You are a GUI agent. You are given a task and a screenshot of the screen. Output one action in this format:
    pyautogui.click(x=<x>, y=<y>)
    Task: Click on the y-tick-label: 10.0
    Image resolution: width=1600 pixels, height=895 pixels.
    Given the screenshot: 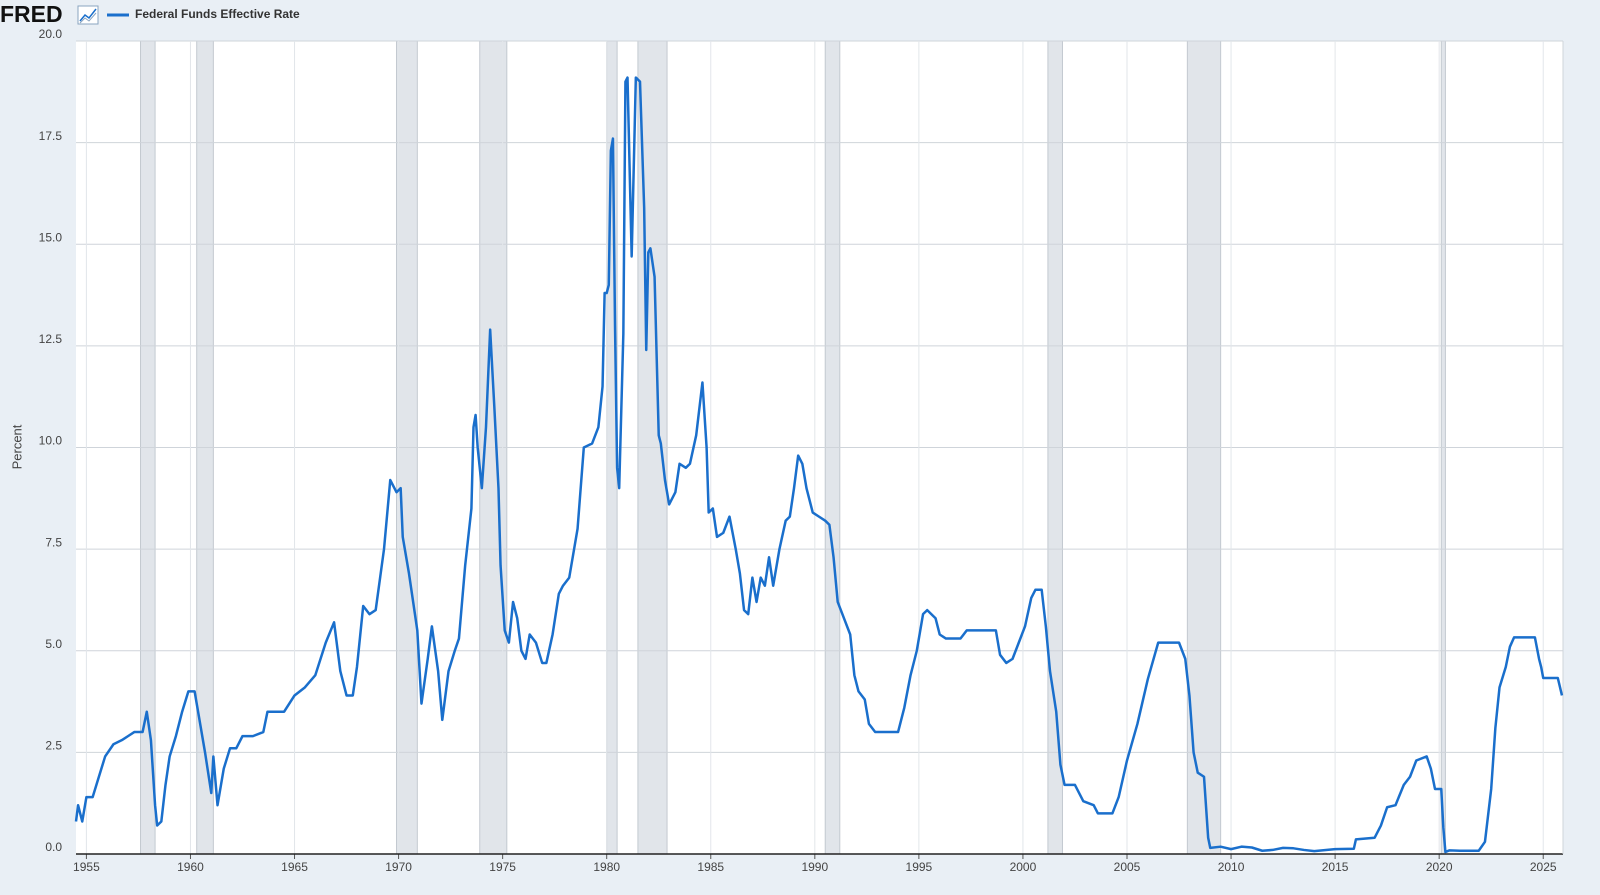 What is the action you would take?
    pyautogui.click(x=51, y=441)
    